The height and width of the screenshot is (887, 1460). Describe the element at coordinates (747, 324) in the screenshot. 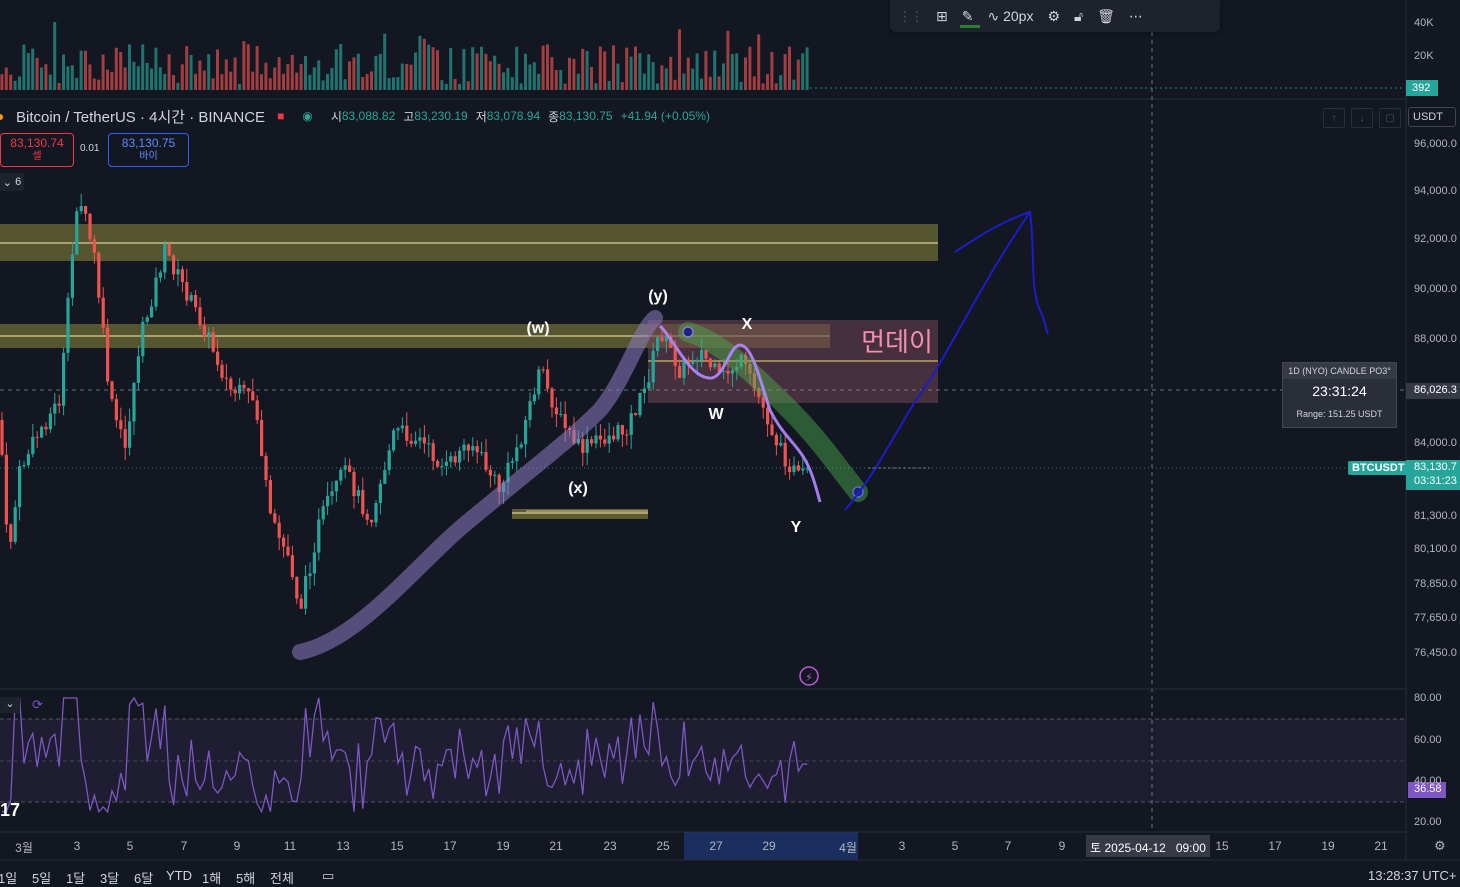

I see `wave-label-X: X` at that location.